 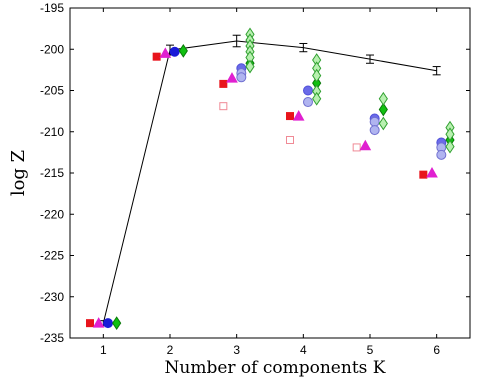 I want to click on y-axis-label: log Z, so click(x=18, y=173).